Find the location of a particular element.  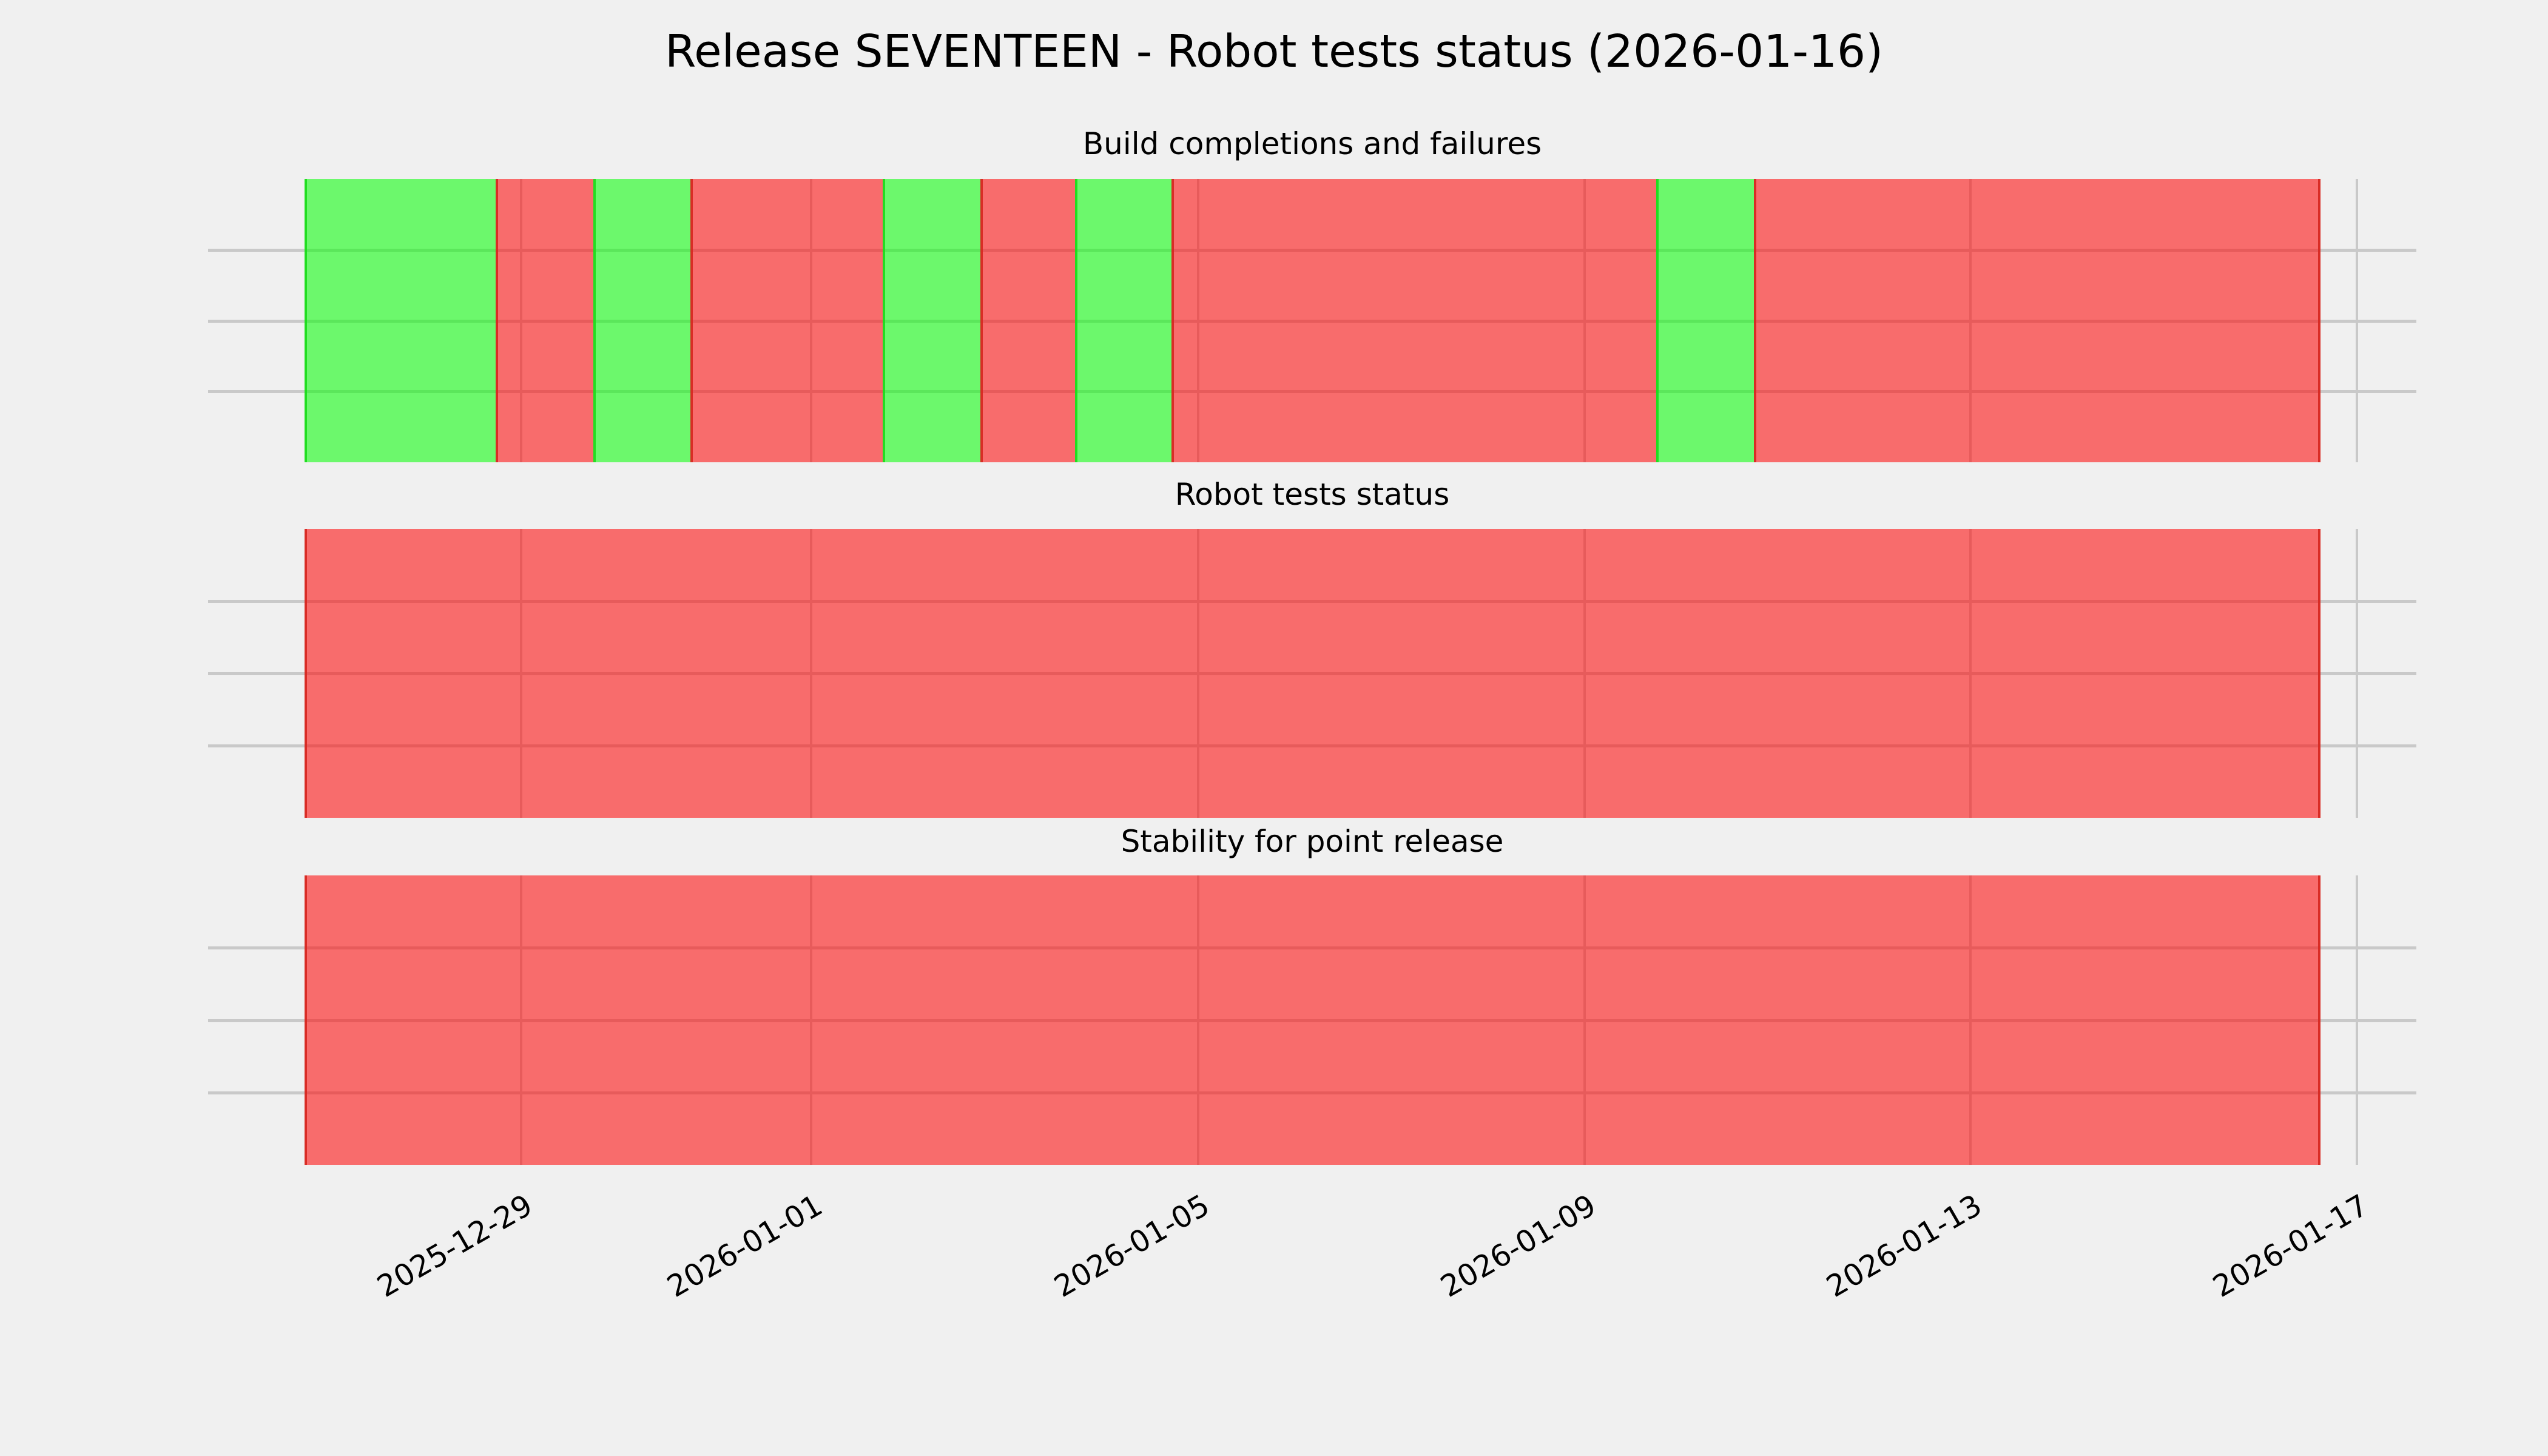

subplot-title-0: Build completions and failures is located at coordinates (1312, 143).